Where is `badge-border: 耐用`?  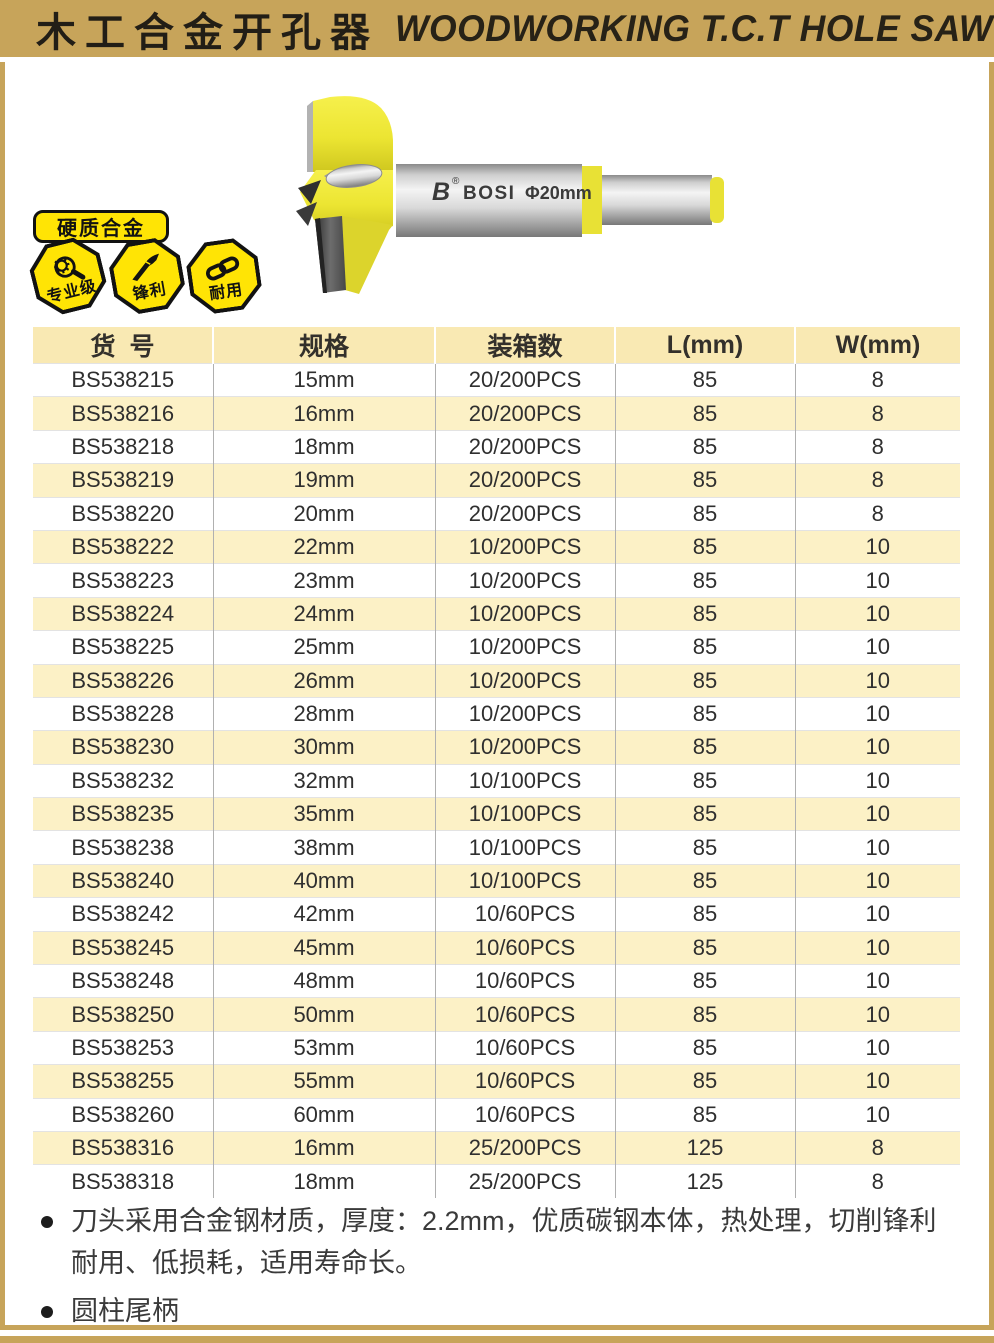
badge-border: 耐用 is located at coordinates (223, 275).